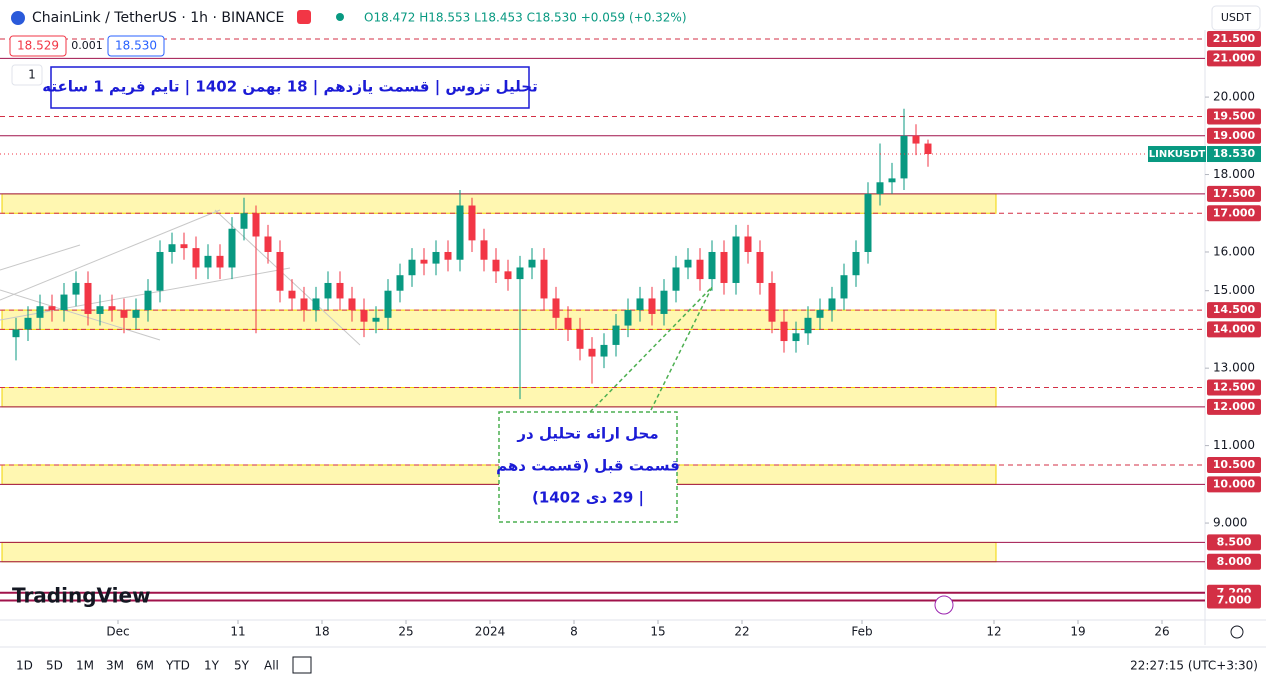 This screenshot has width=1266, height=693. What do you see at coordinates (499, 203) in the screenshot?
I see `zone` at bounding box center [499, 203].